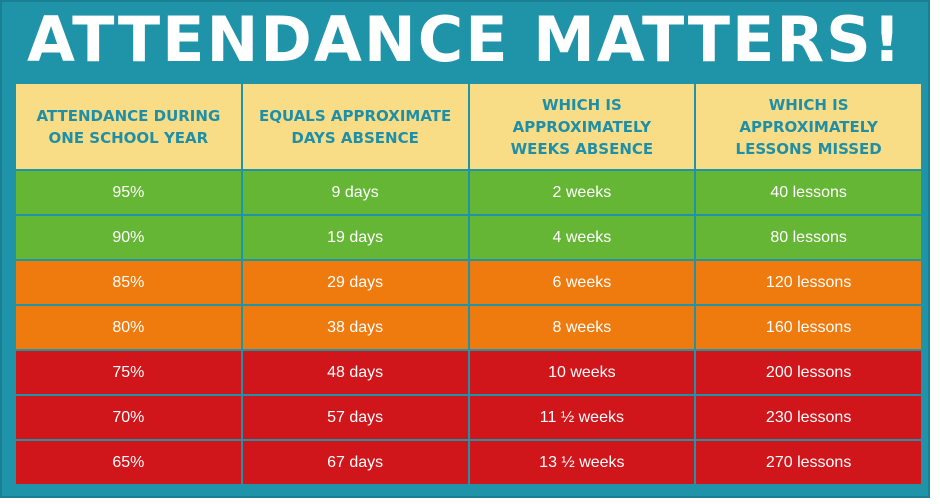  Describe the element at coordinates (355, 417) in the screenshot. I see `days-cell: 57 days` at that location.